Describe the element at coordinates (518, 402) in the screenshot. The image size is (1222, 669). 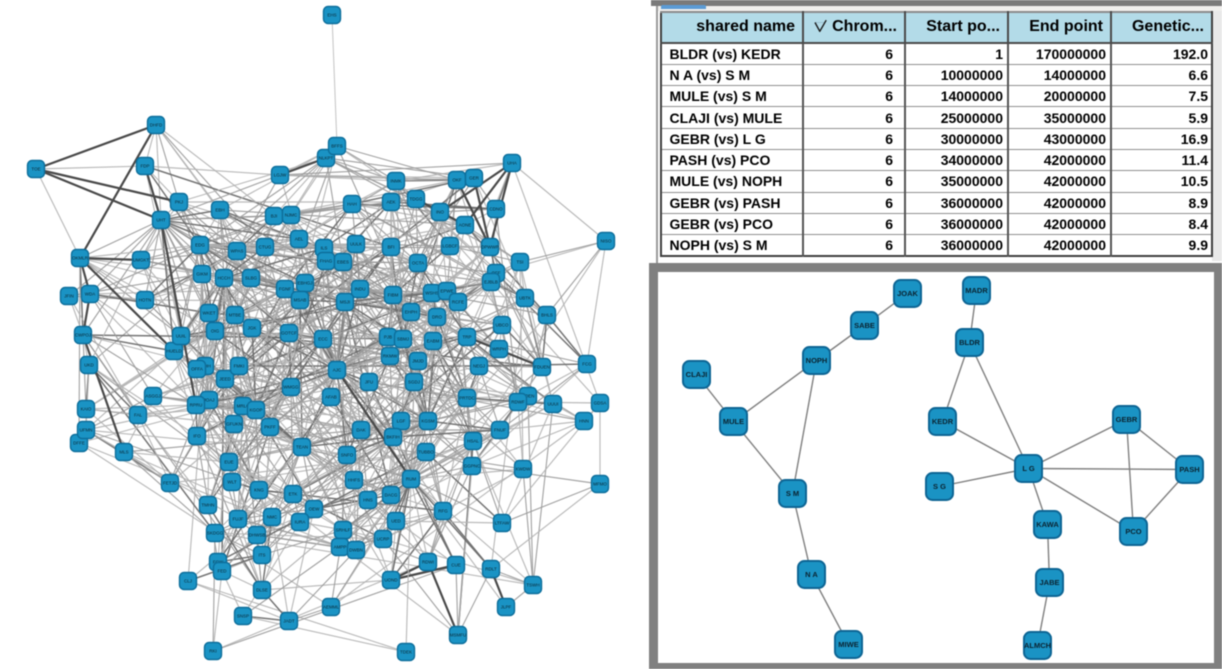
I see `svg-text: RDWF` at that location.